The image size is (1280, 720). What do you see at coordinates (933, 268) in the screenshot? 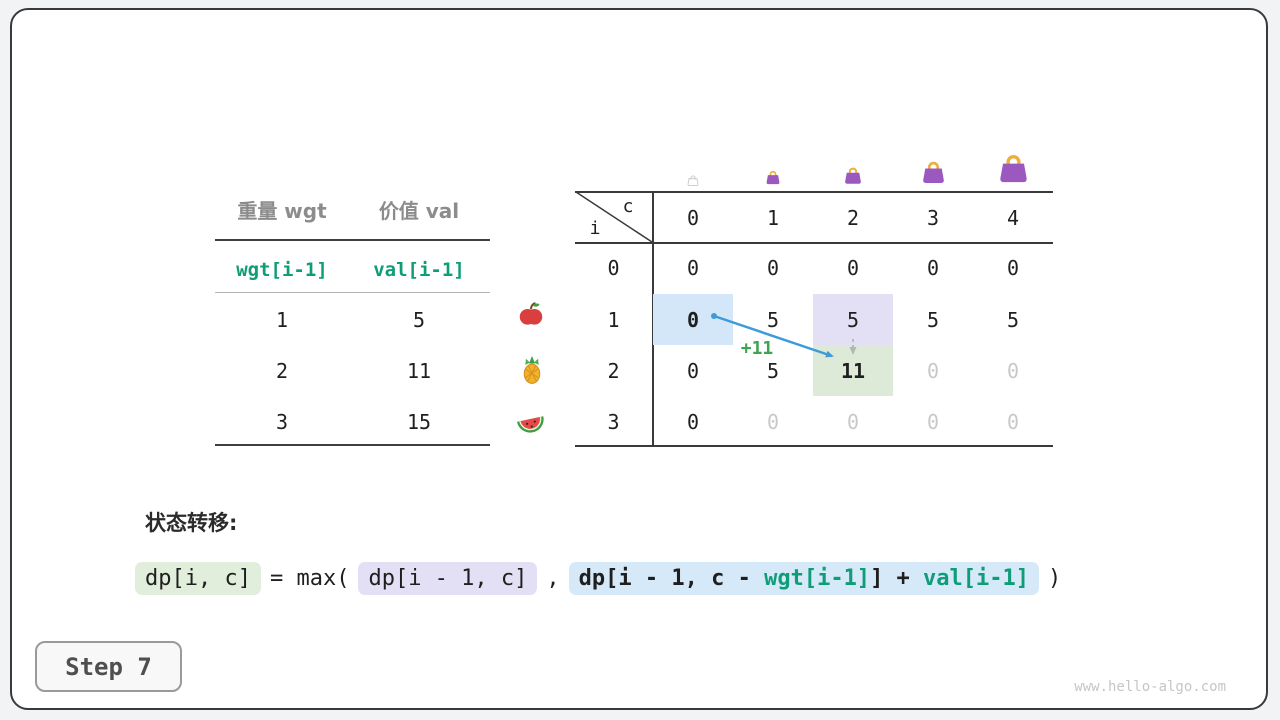
I see `dp-cell-0-3: 0` at bounding box center [933, 268].